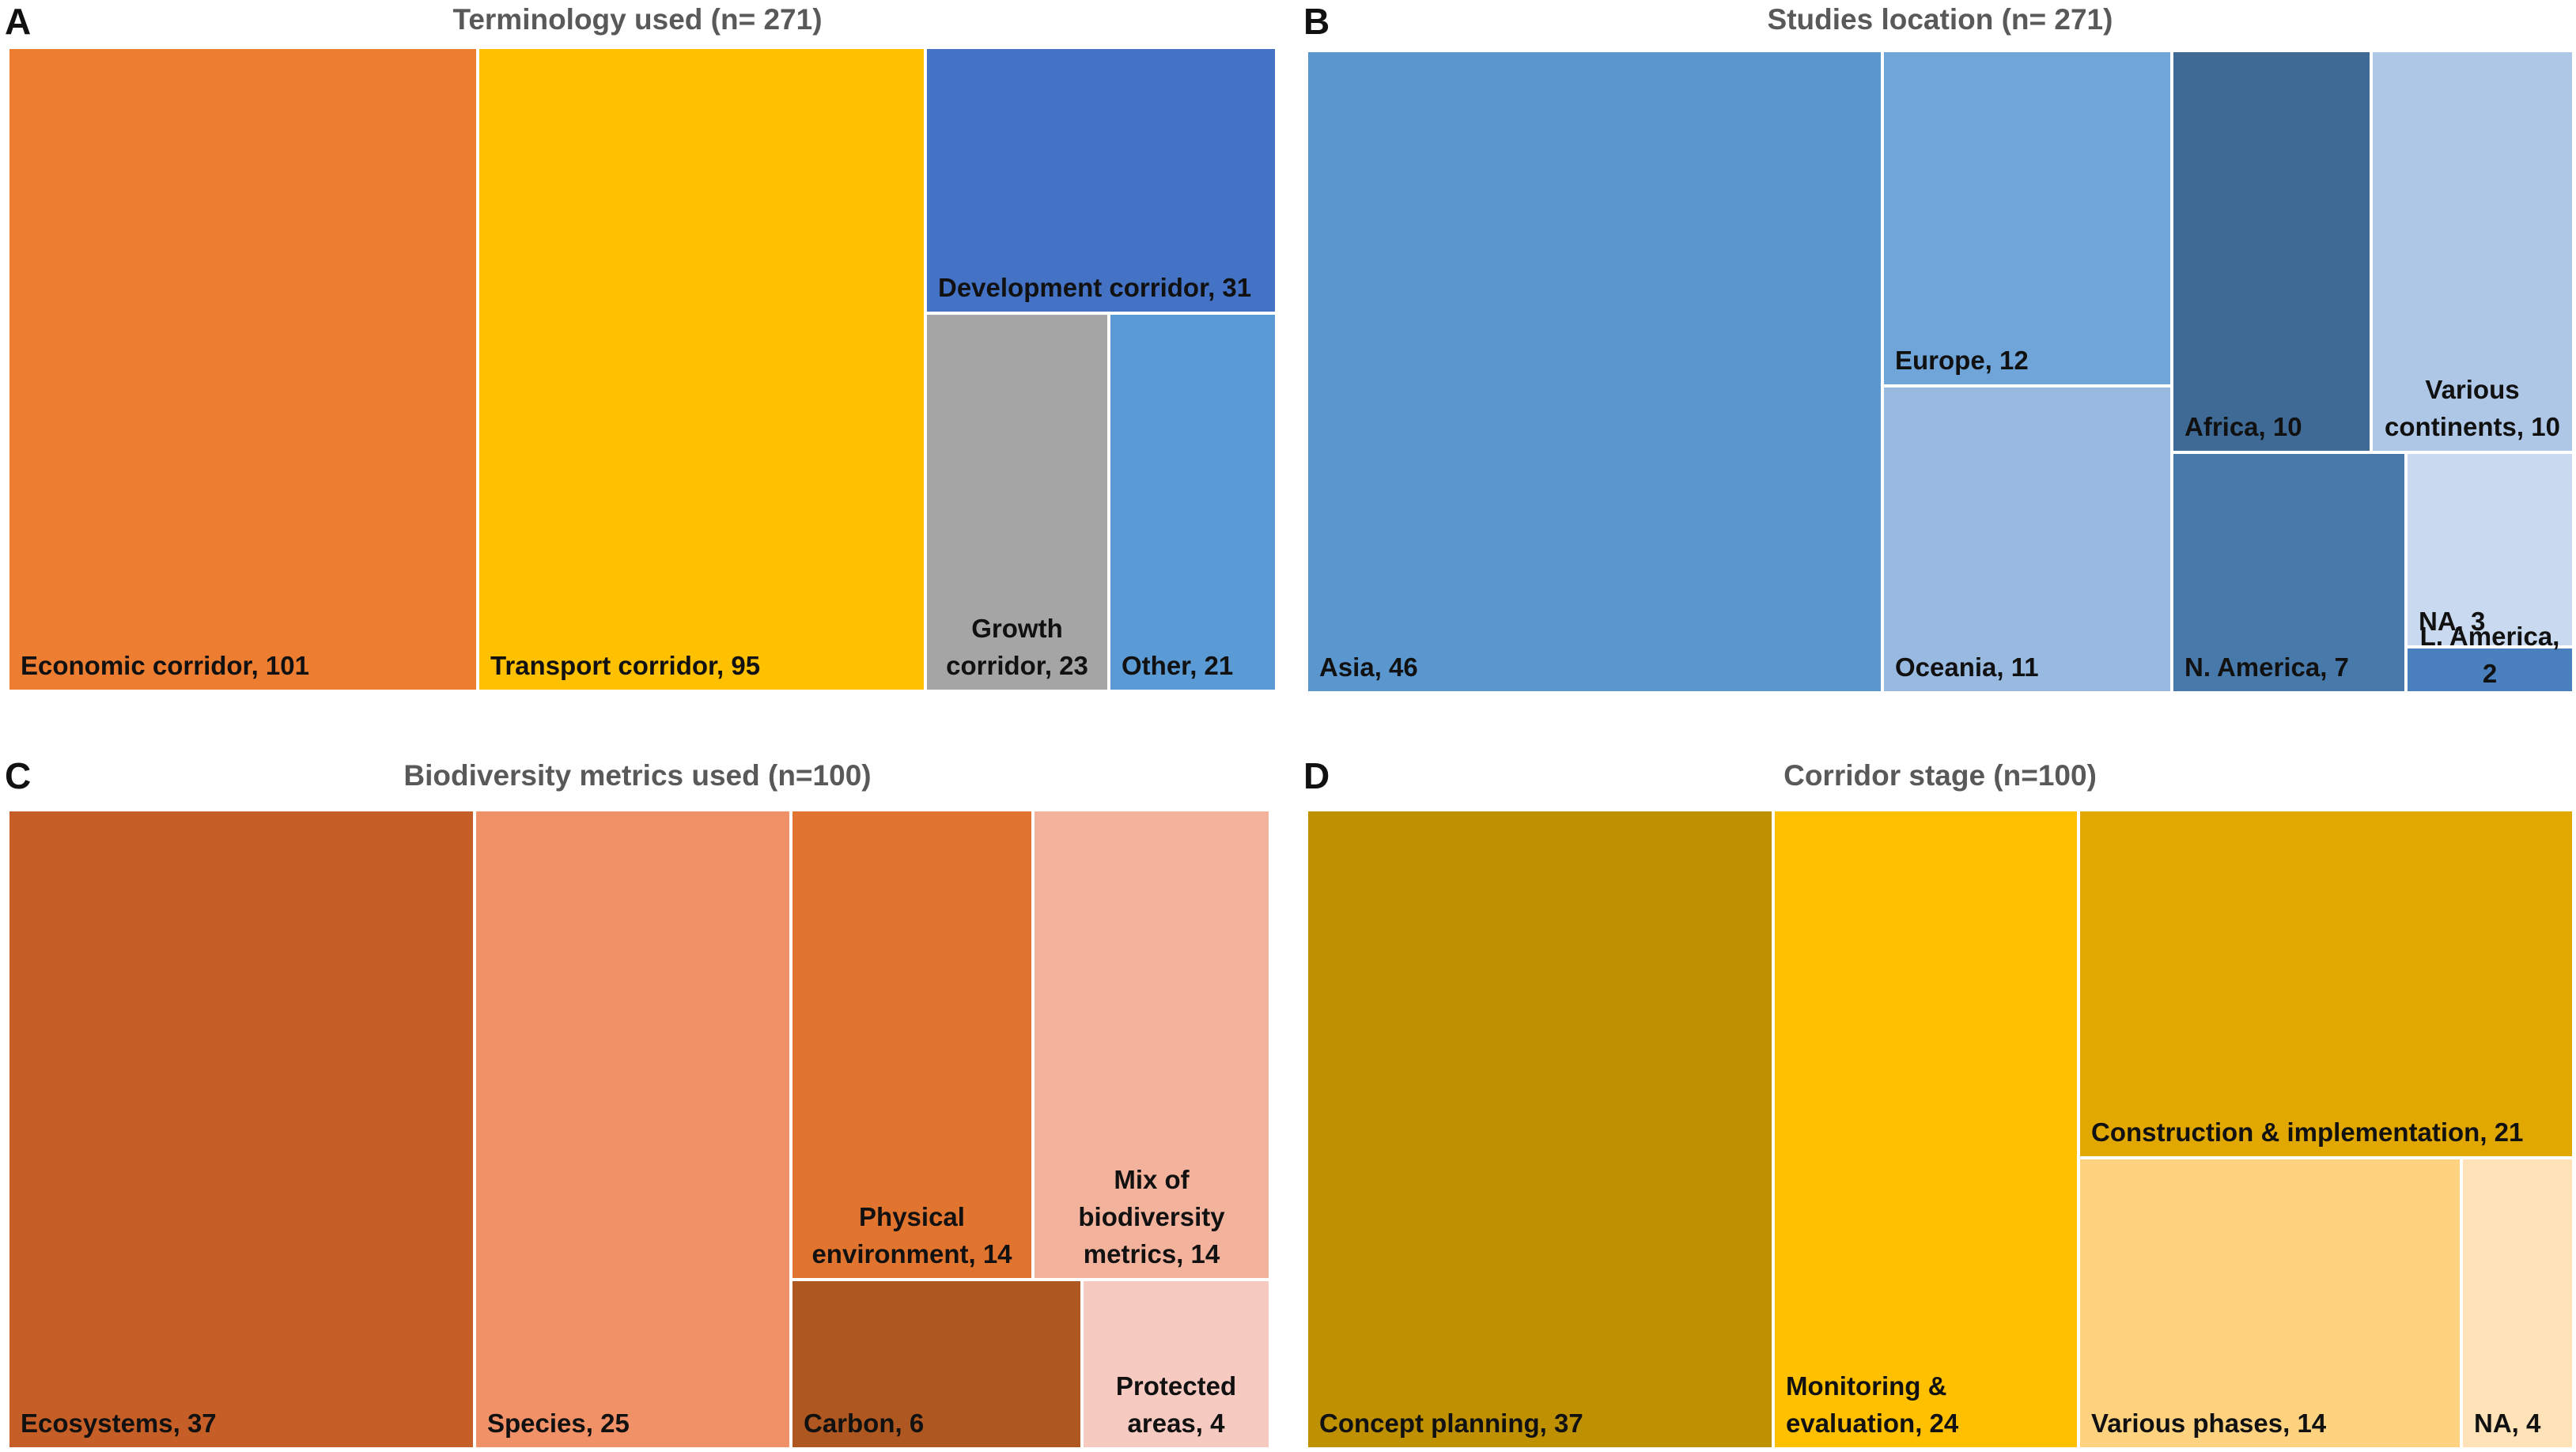  Describe the element at coordinates (2209, 1424) in the screenshot. I see `tile-label: Various phases, 14` at that location.